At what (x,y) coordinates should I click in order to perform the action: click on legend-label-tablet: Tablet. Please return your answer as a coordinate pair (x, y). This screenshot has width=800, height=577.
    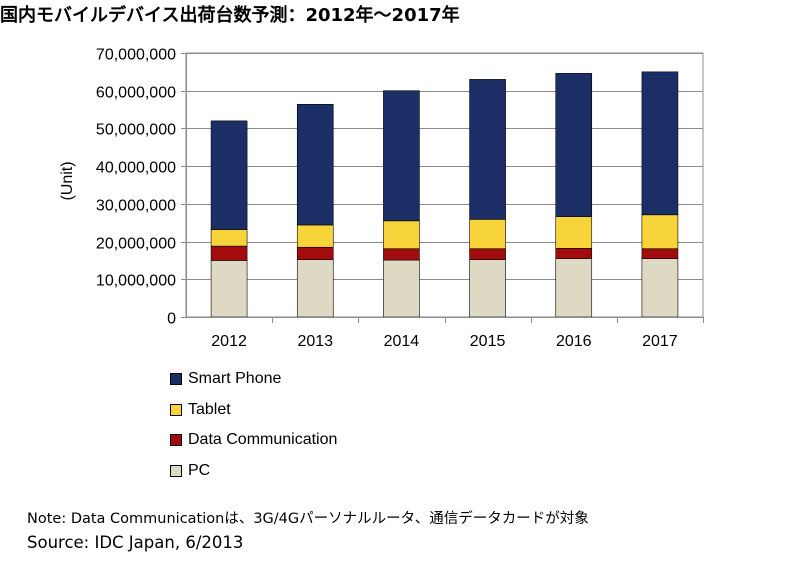
    Looking at the image, I should click on (209, 409).